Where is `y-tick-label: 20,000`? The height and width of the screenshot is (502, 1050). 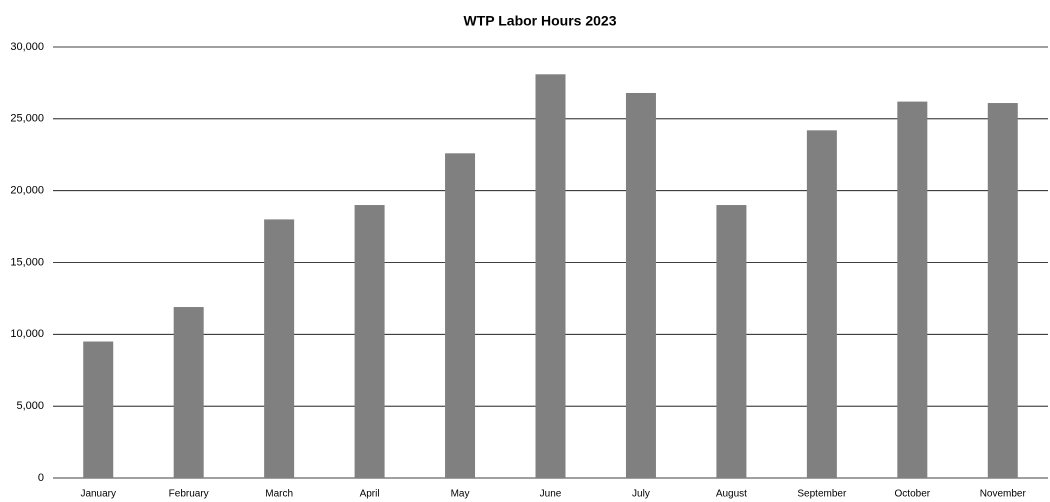
y-tick-label: 20,000 is located at coordinates (27, 191).